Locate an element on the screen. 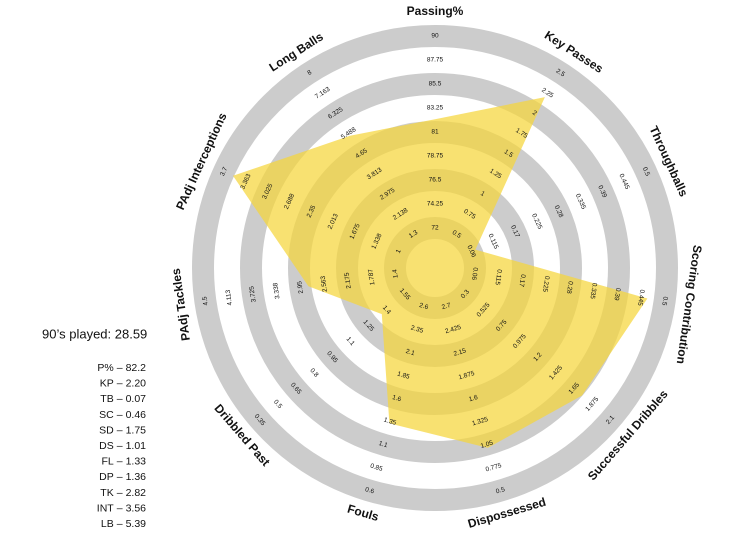 Image resolution: width=730 pixels, height=543 pixels. stat-value: 1.33 is located at coordinates (136, 461).